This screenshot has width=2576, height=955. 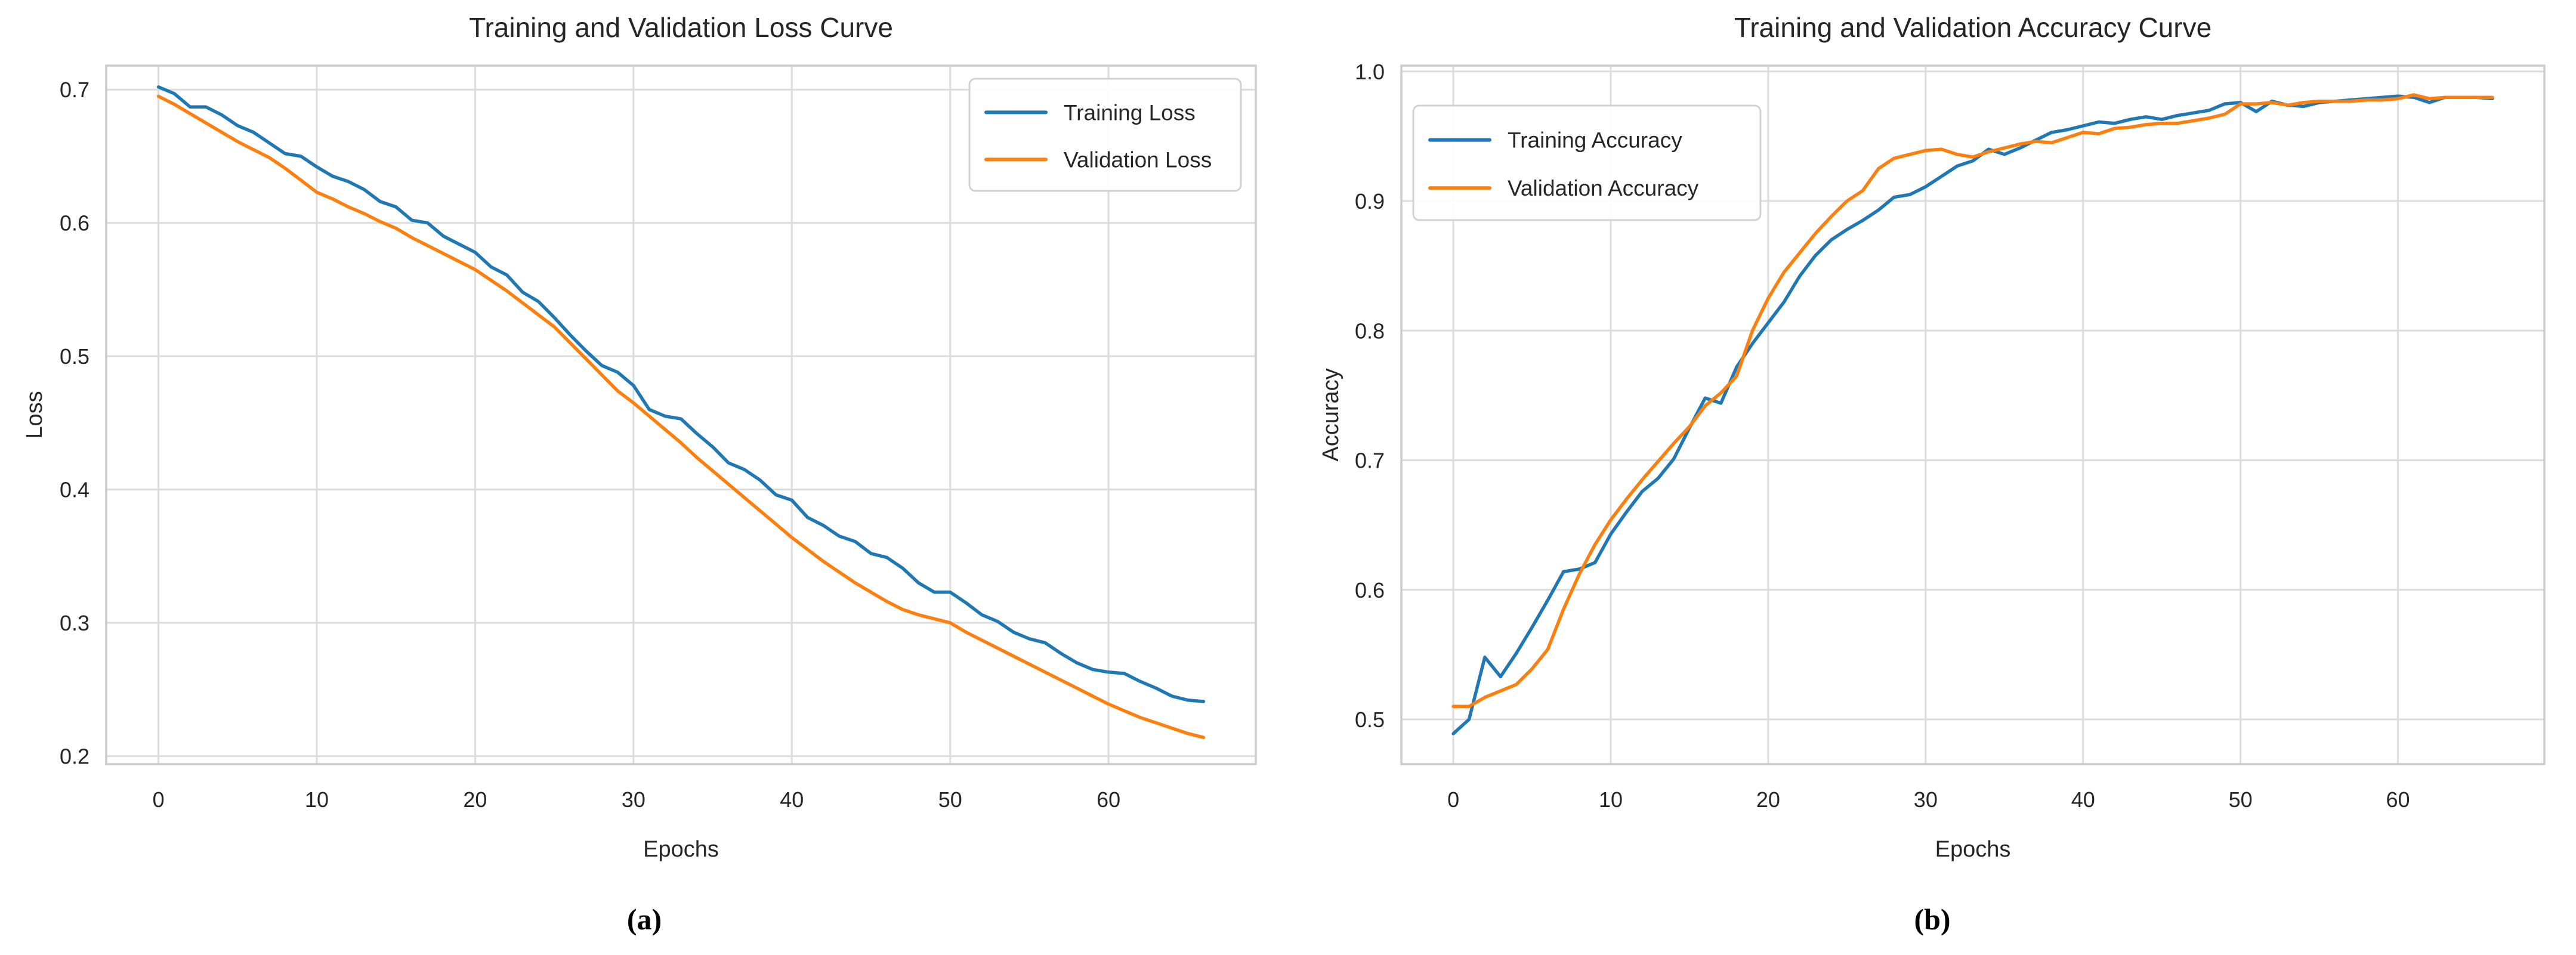 I want to click on legend-label: Validation Accuracy, so click(x=1603, y=188).